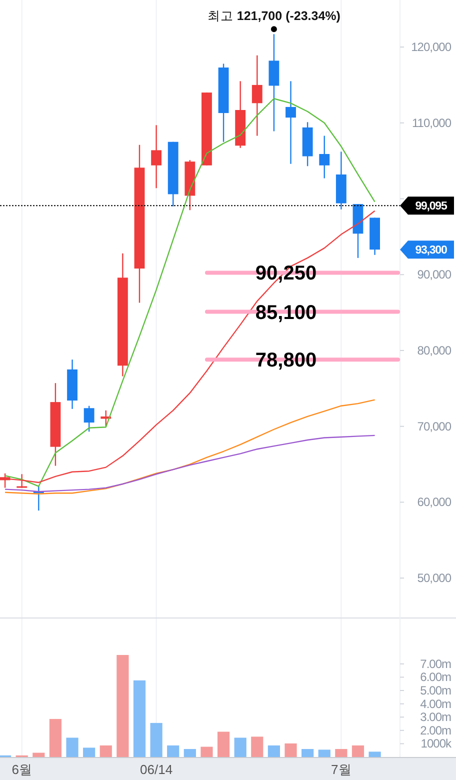 The height and width of the screenshot is (780, 456). I want to click on y-tick-label: 1000k, so click(436, 743).